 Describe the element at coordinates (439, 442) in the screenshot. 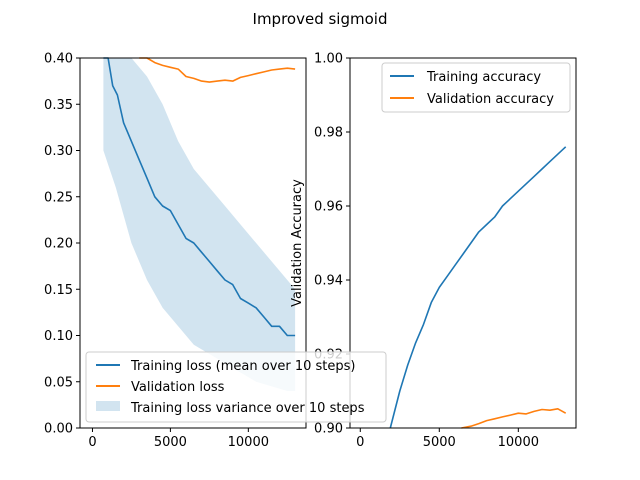

I see `accuracy-xtick-label-1: 5000` at that location.